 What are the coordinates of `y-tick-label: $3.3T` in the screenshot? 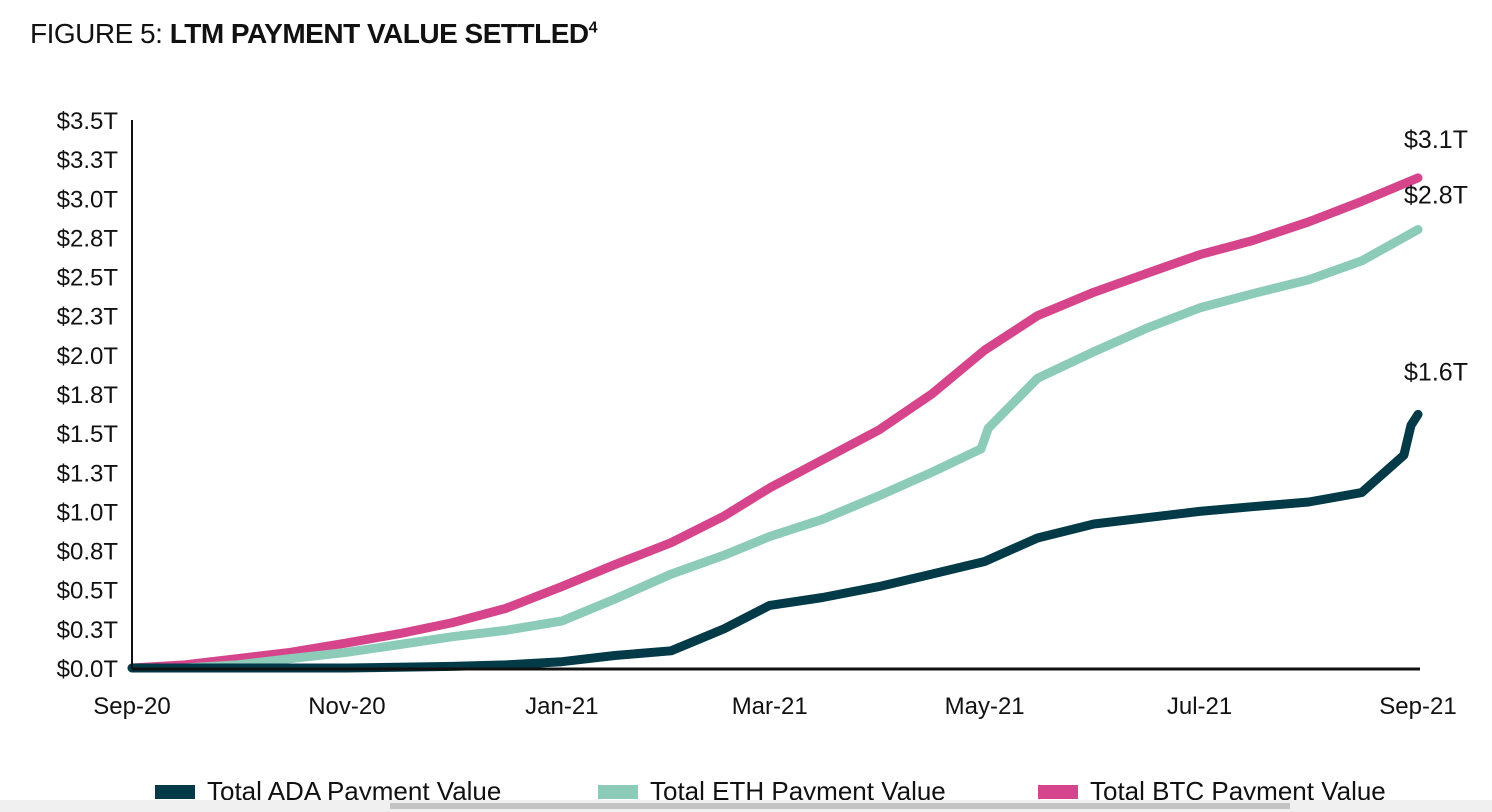 It's located at (88, 160).